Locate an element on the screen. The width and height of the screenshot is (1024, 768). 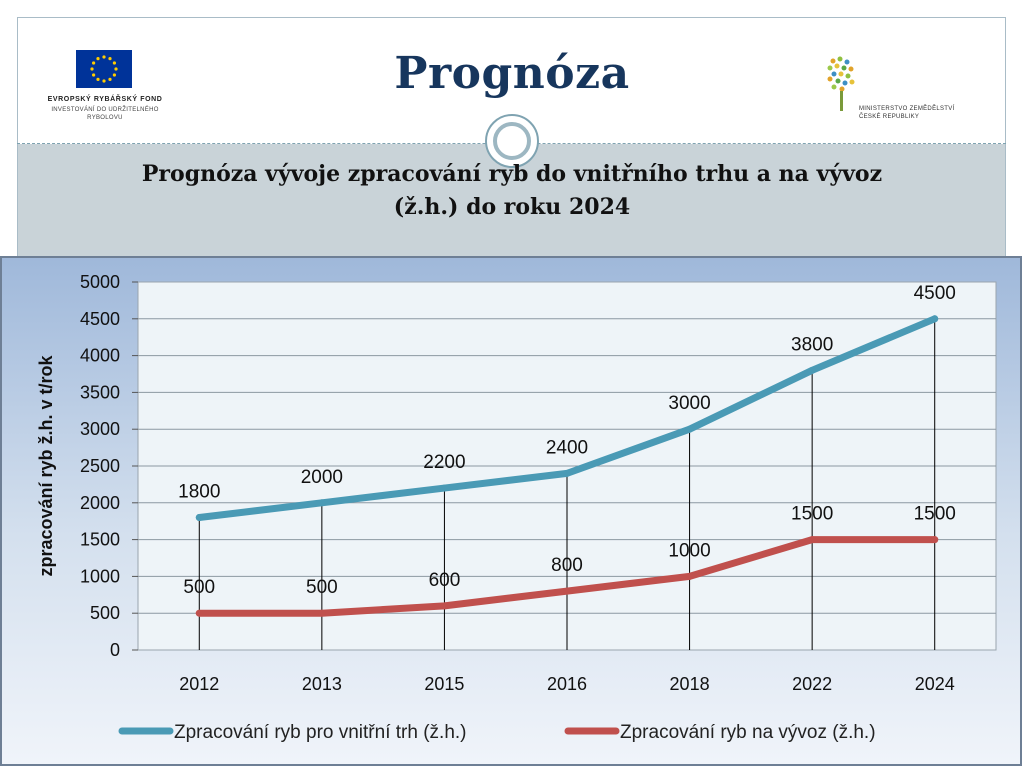
data-label: 2200 is located at coordinates (444, 462).